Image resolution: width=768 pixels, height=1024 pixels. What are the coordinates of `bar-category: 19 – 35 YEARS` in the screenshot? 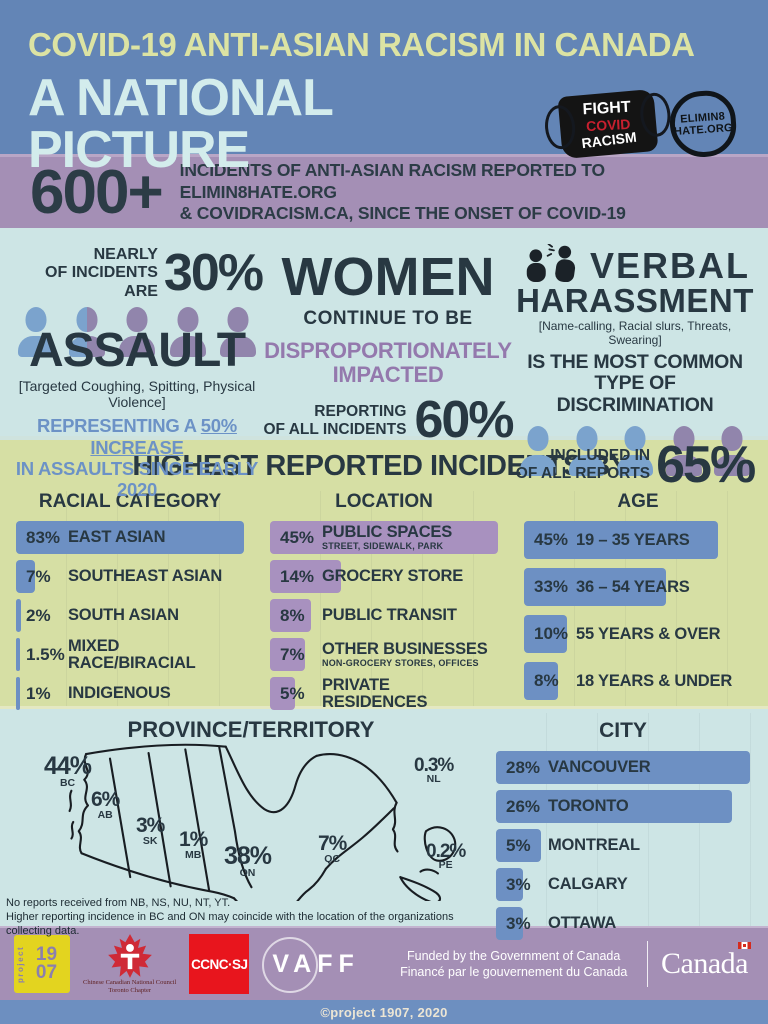 It's located at (633, 539).